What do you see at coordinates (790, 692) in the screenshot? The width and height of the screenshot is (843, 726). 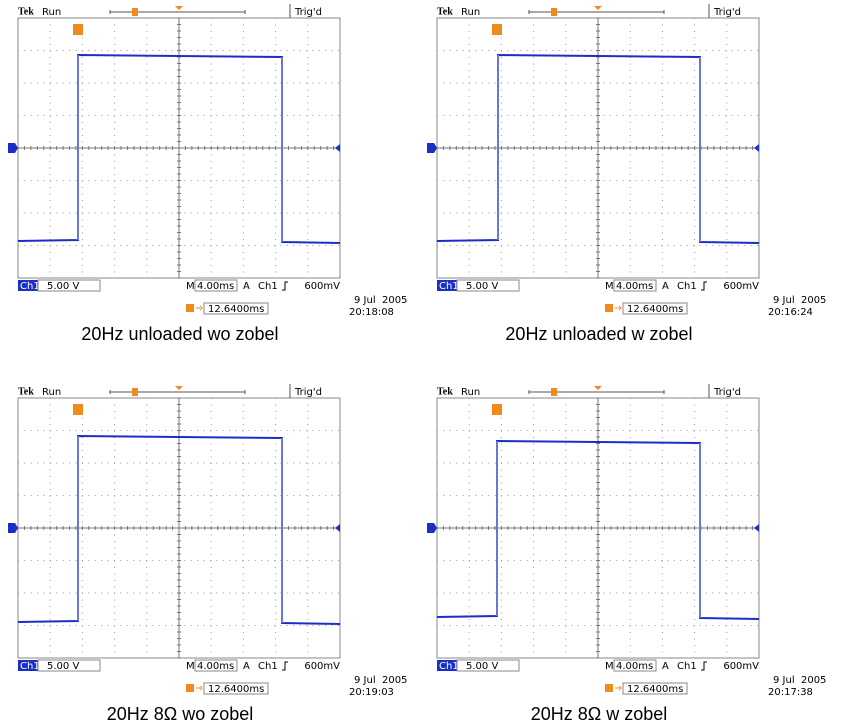 I see `time: 20:17:38` at bounding box center [790, 692].